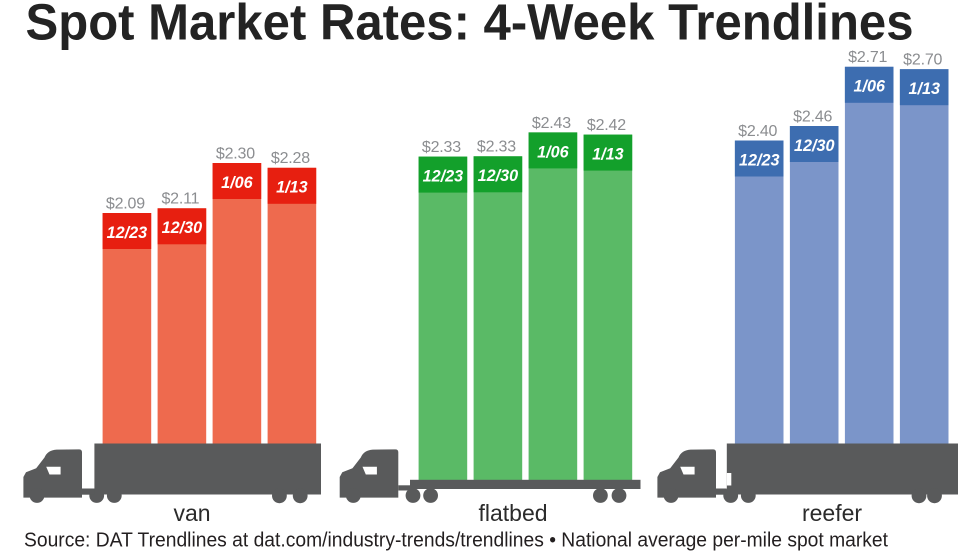  I want to click on svg-text: $2.46, so click(812, 116).